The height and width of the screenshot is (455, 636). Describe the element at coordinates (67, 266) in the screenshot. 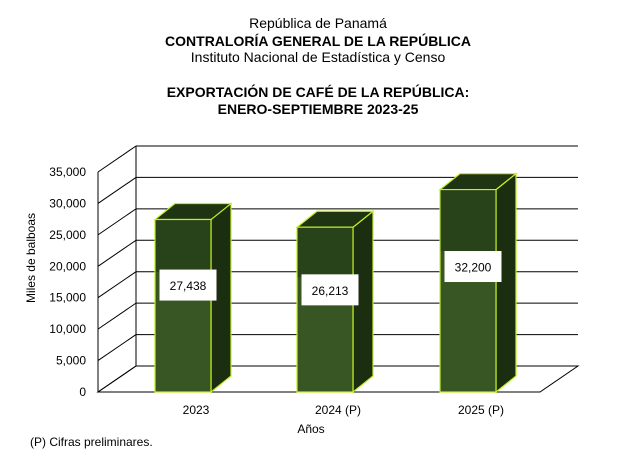

I see `y-tick-label: 20,000` at that location.